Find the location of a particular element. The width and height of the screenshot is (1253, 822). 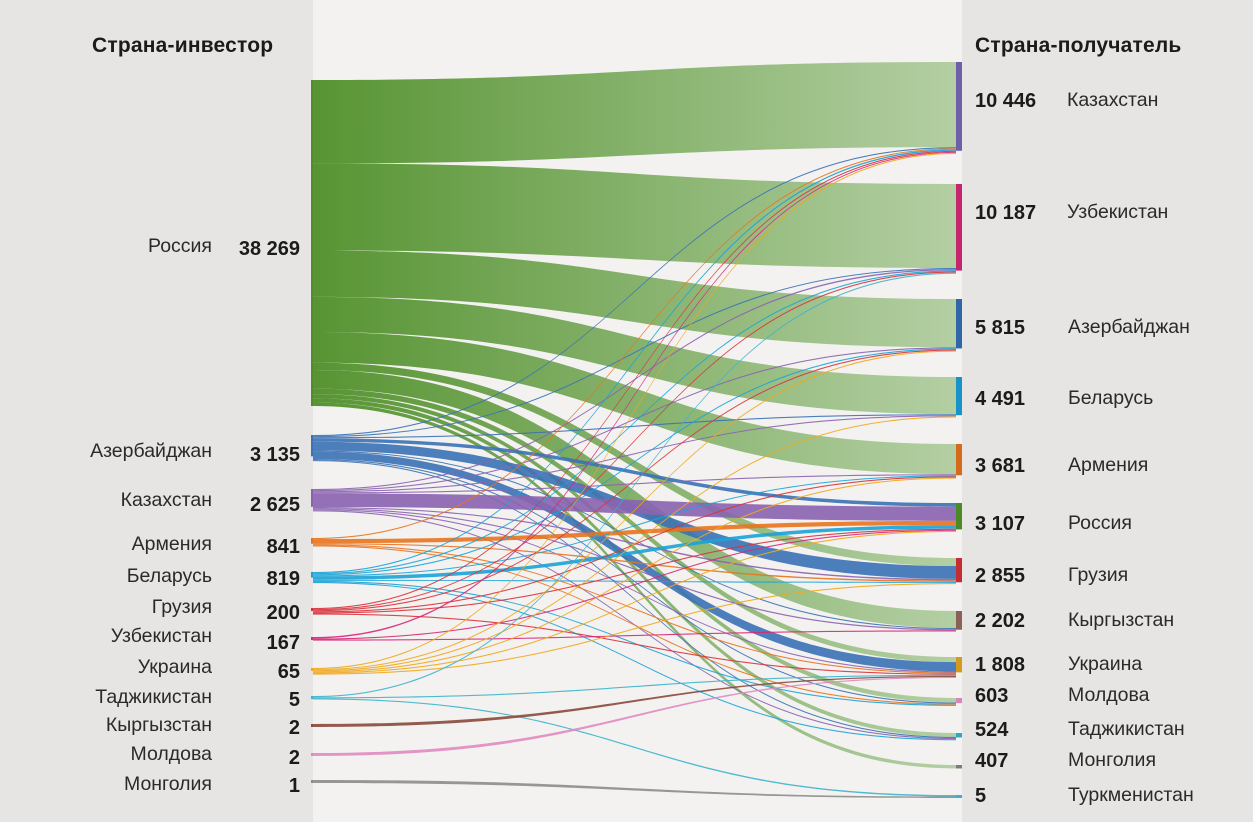

source-bar-armenia is located at coordinates (312, 541).